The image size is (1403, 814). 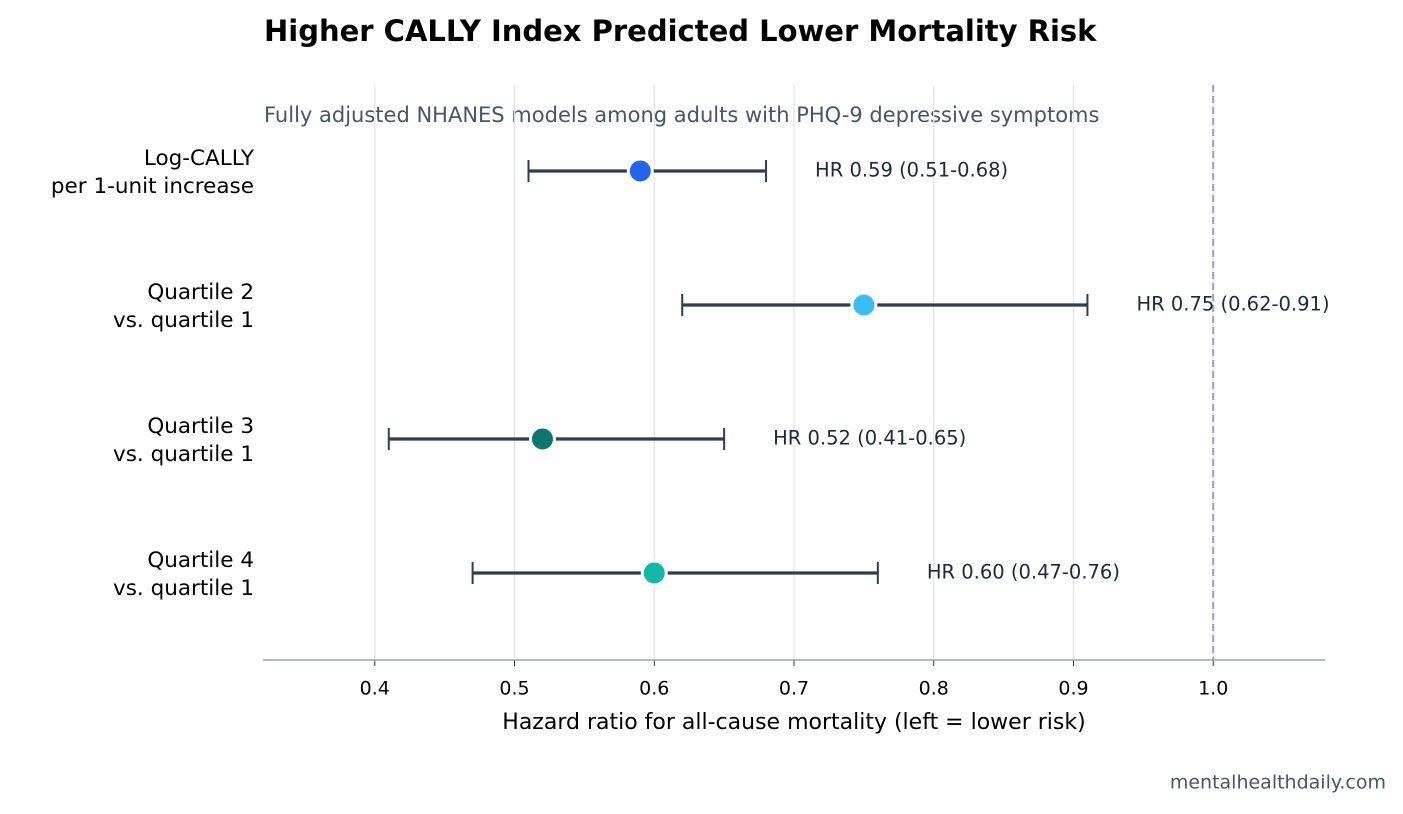 What do you see at coordinates (199, 158) in the screenshot?
I see `y-tick-label: Log-CALLY` at bounding box center [199, 158].